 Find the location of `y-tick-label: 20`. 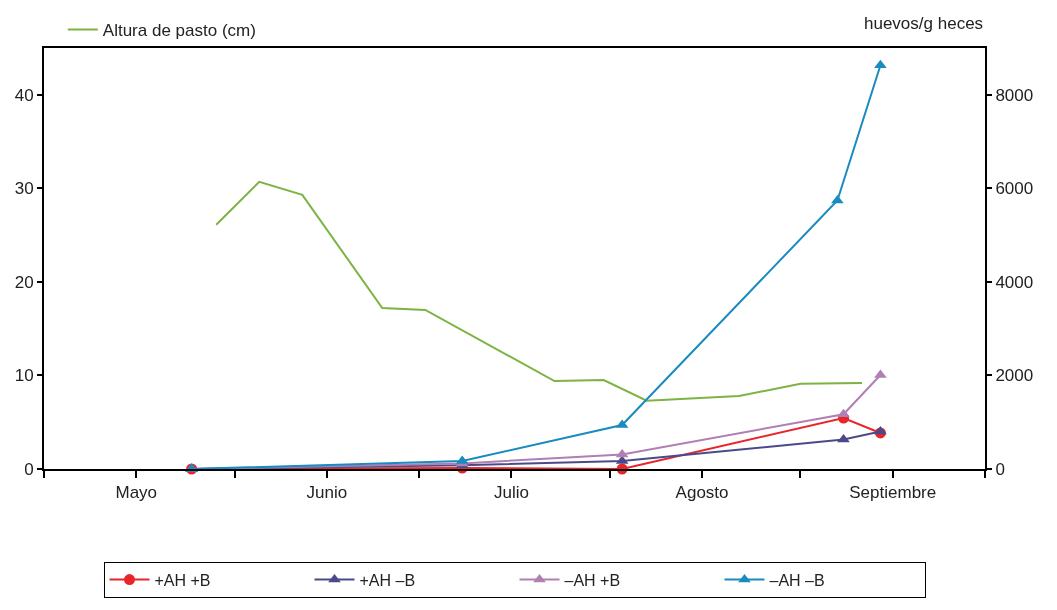

y-tick-label: 20 is located at coordinates (24, 282).